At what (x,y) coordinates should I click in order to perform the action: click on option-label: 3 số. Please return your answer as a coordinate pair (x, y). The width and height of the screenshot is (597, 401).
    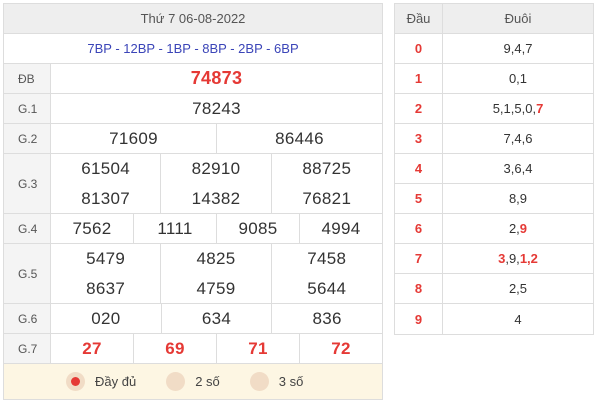
    Looking at the image, I should click on (291, 381).